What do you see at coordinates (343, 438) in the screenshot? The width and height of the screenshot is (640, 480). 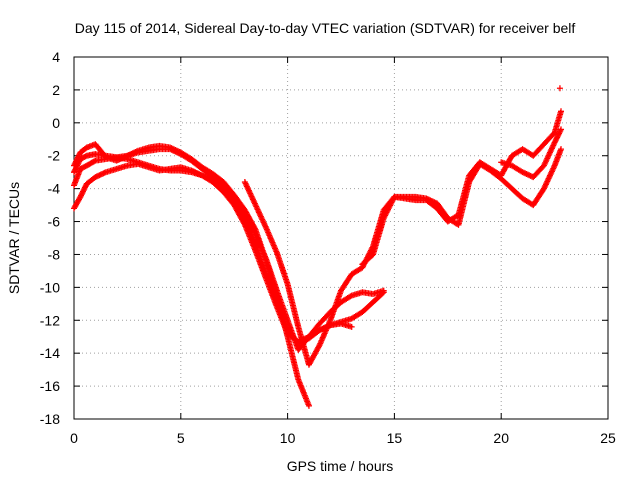 I see `x-tick-labels: 0 5 10 15 20 25` at bounding box center [343, 438].